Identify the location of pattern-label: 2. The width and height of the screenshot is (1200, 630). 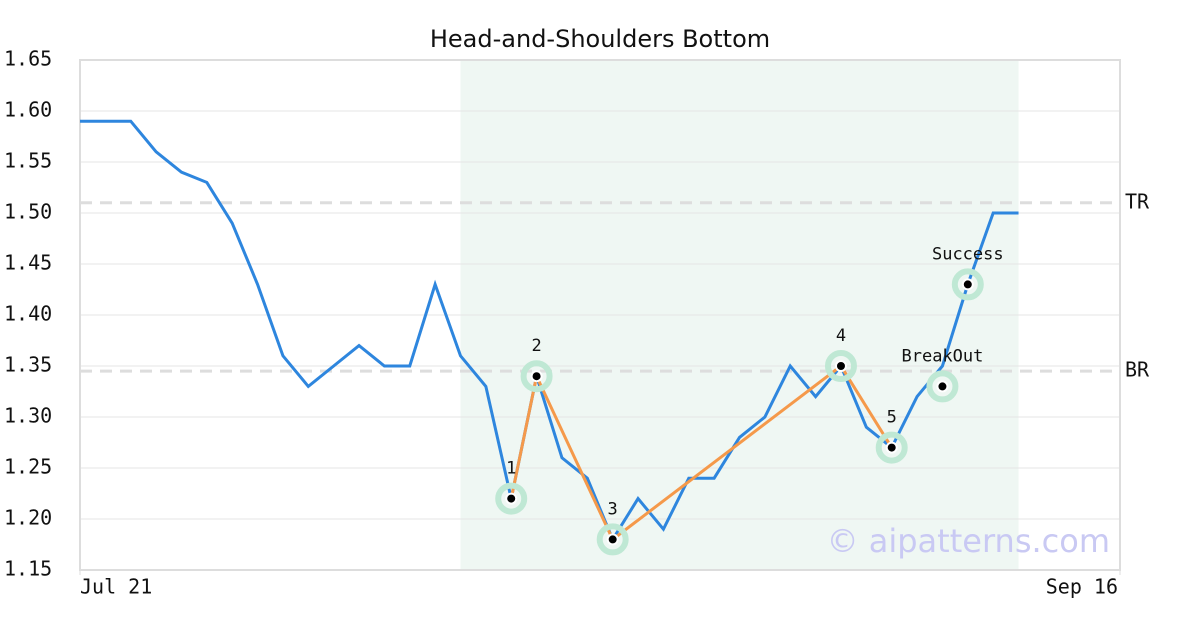
(536, 346).